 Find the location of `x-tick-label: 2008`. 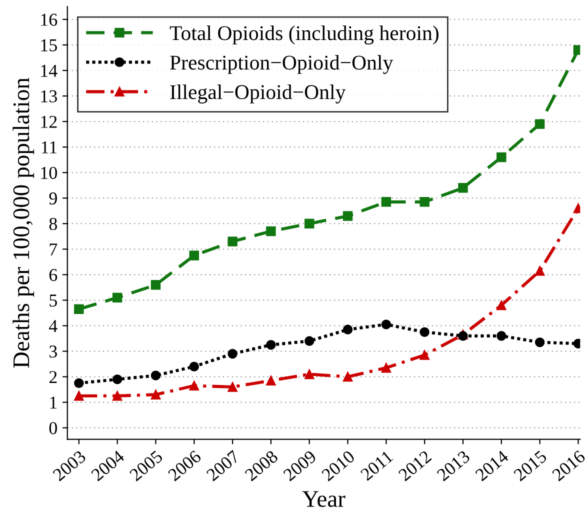

x-tick-label: 2008 is located at coordinates (261, 466).